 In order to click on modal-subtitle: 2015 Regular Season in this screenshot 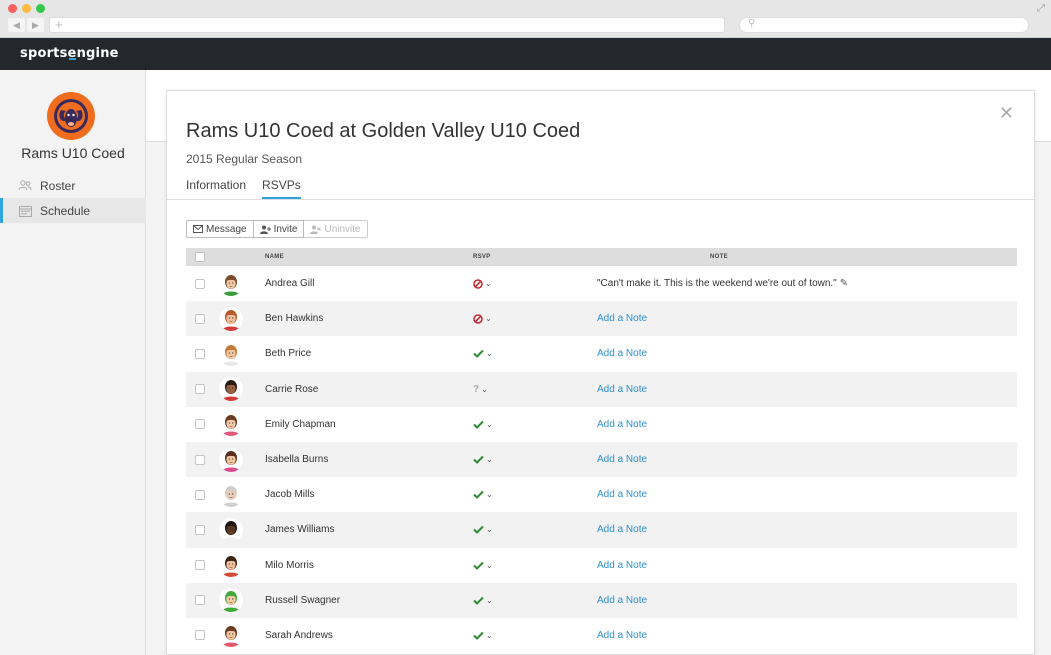, I will do `click(244, 159)`.